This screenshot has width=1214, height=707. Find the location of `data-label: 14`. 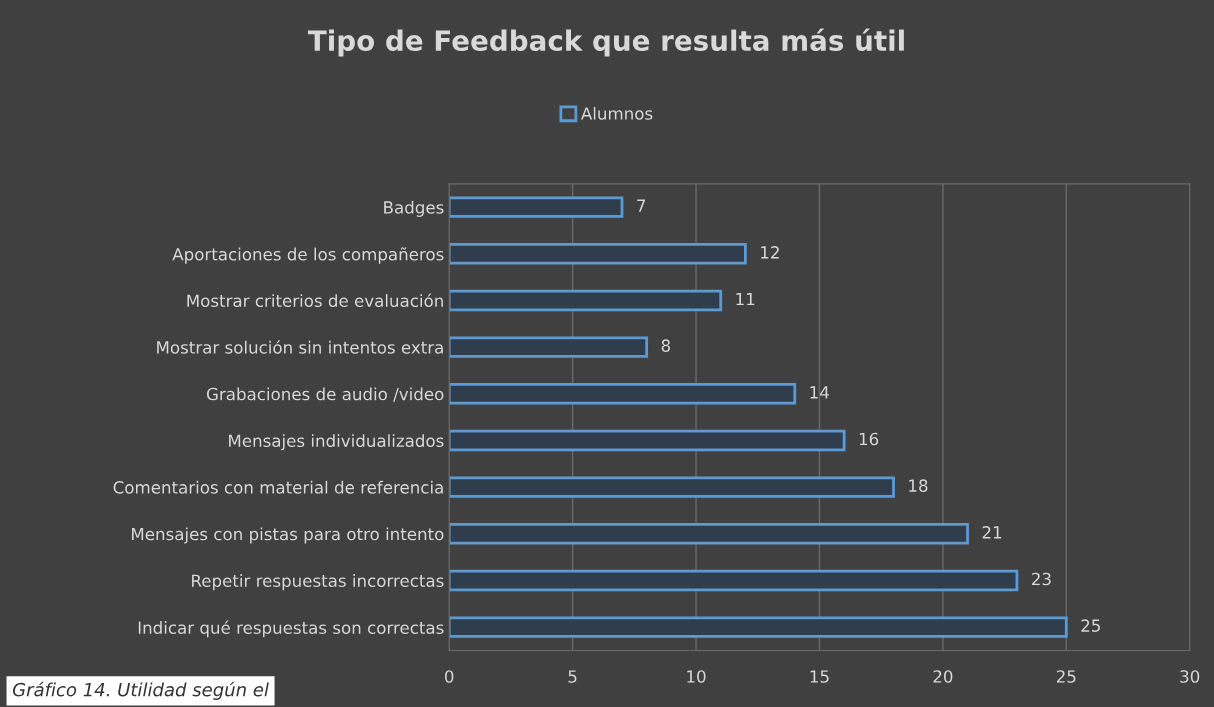

data-label: 14 is located at coordinates (819, 392).